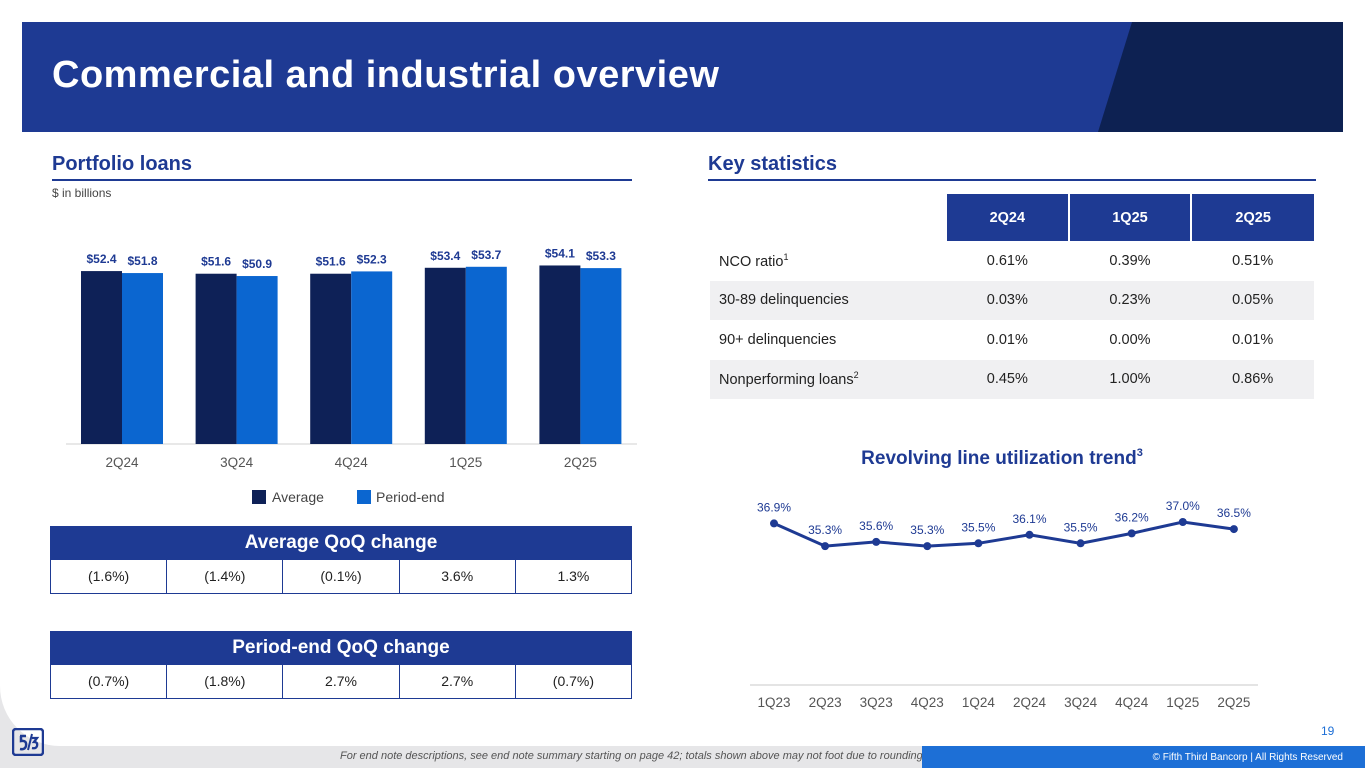 The width and height of the screenshot is (1365, 768). I want to click on utilization-label: 36.2%, so click(1132, 517).